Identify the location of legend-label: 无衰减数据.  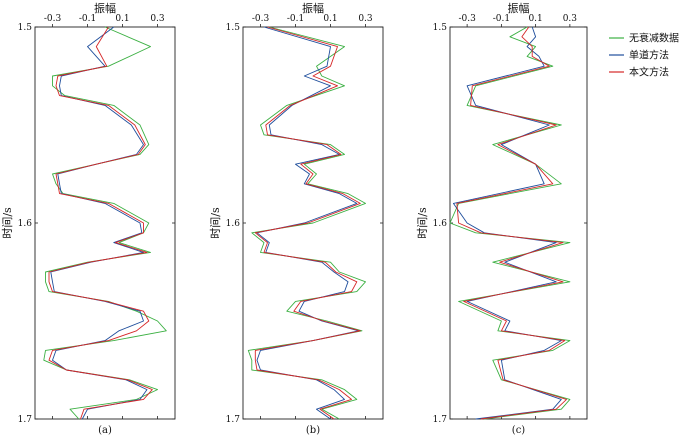
(654, 38).